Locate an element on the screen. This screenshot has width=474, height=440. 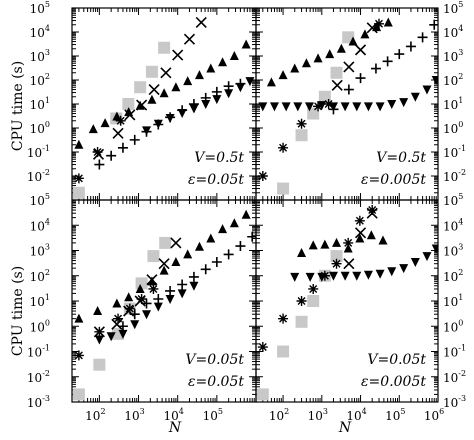
y-tick-label-right: 10⁰ is located at coordinates (453, 326).